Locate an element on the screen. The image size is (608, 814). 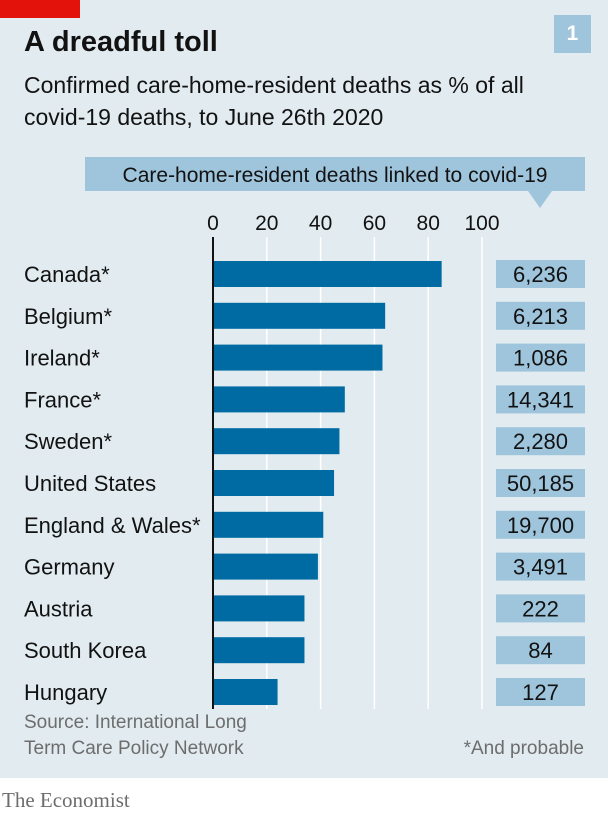
category-label-2: Ireland* is located at coordinates (62, 358).